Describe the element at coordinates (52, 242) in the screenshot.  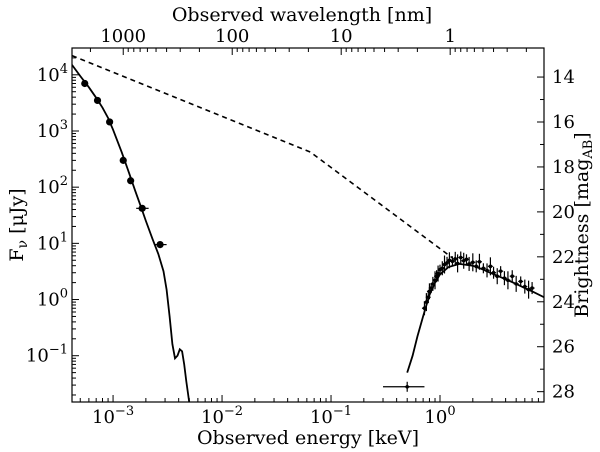
I see `y-tick-label: 10¹` at that location.